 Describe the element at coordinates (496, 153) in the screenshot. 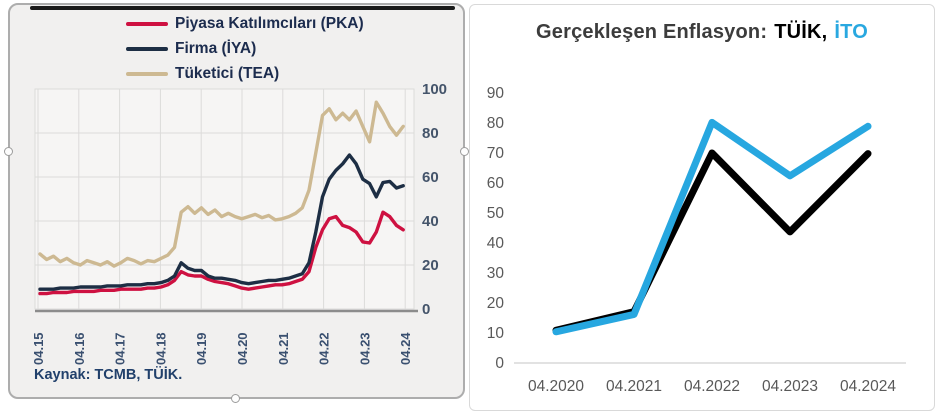

I see `y-axis-tick-label: 70` at that location.